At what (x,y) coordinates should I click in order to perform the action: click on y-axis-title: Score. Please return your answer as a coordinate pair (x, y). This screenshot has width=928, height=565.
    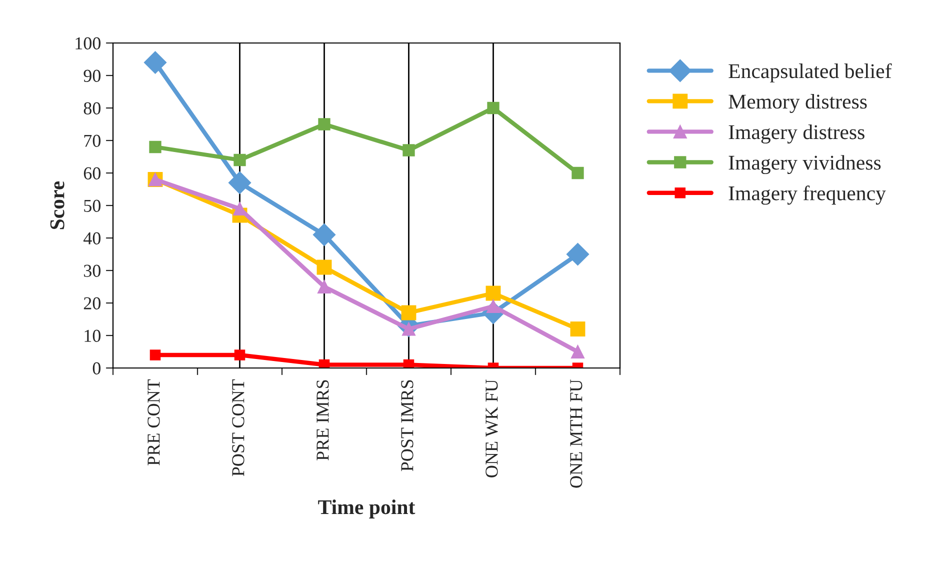
    Looking at the image, I should click on (57, 205).